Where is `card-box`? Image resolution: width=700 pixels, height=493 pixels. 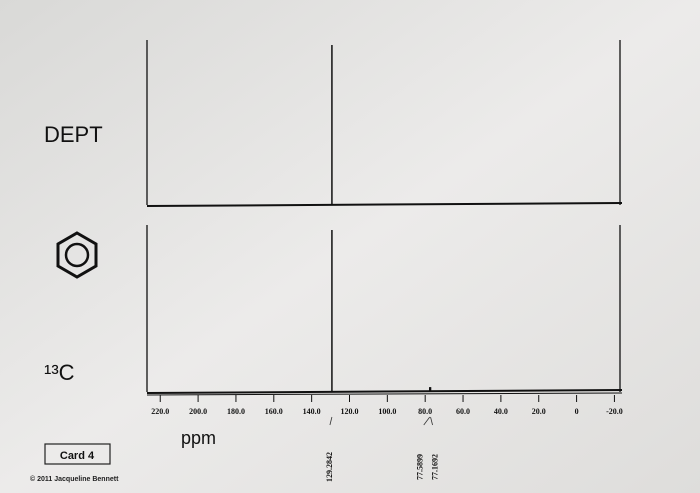 card-box is located at coordinates (77, 454).